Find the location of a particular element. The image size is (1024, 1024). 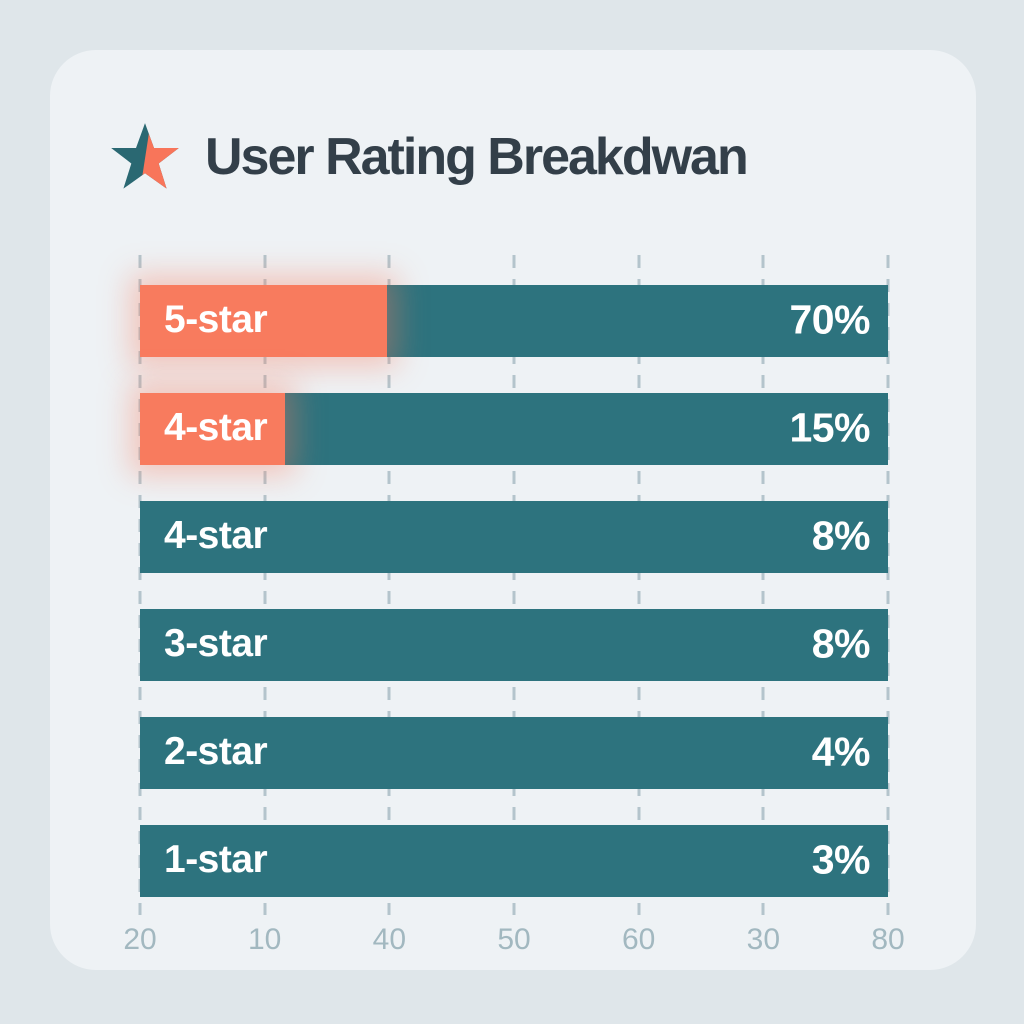

x-tick-label: 20 is located at coordinates (140, 939).